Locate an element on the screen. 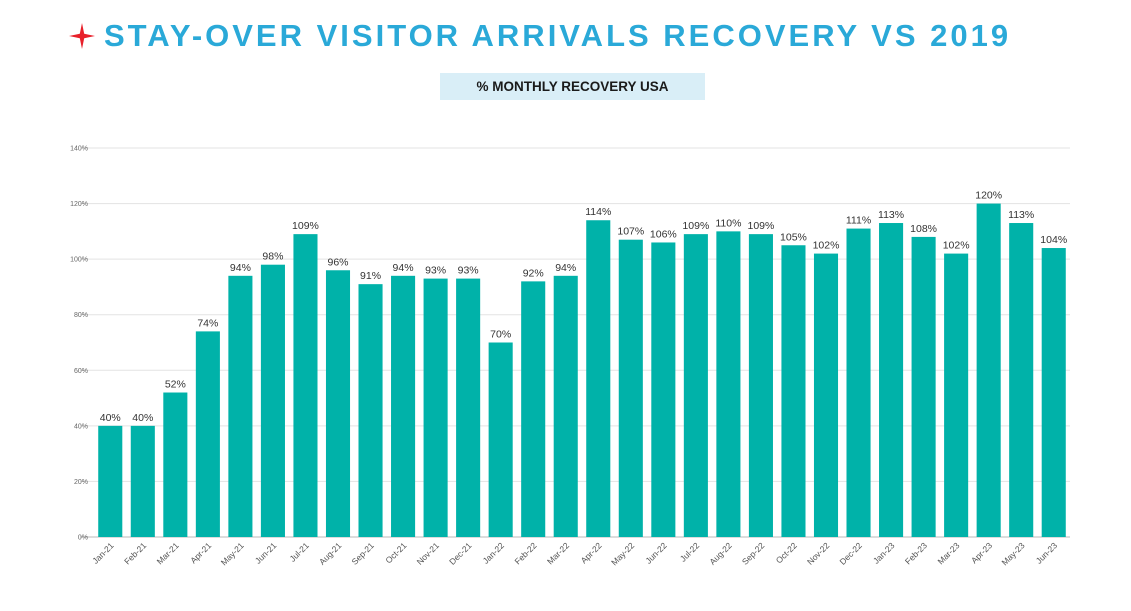 The image size is (1131, 611). y-tick-label: 20% is located at coordinates (81, 482).